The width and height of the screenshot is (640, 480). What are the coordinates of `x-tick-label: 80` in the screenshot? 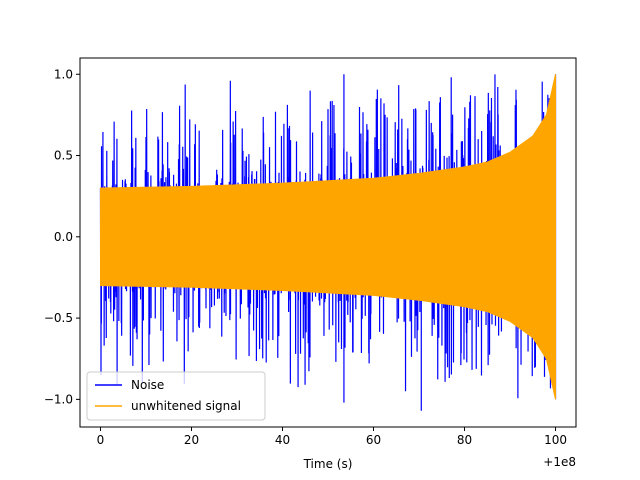 It's located at (464, 440).